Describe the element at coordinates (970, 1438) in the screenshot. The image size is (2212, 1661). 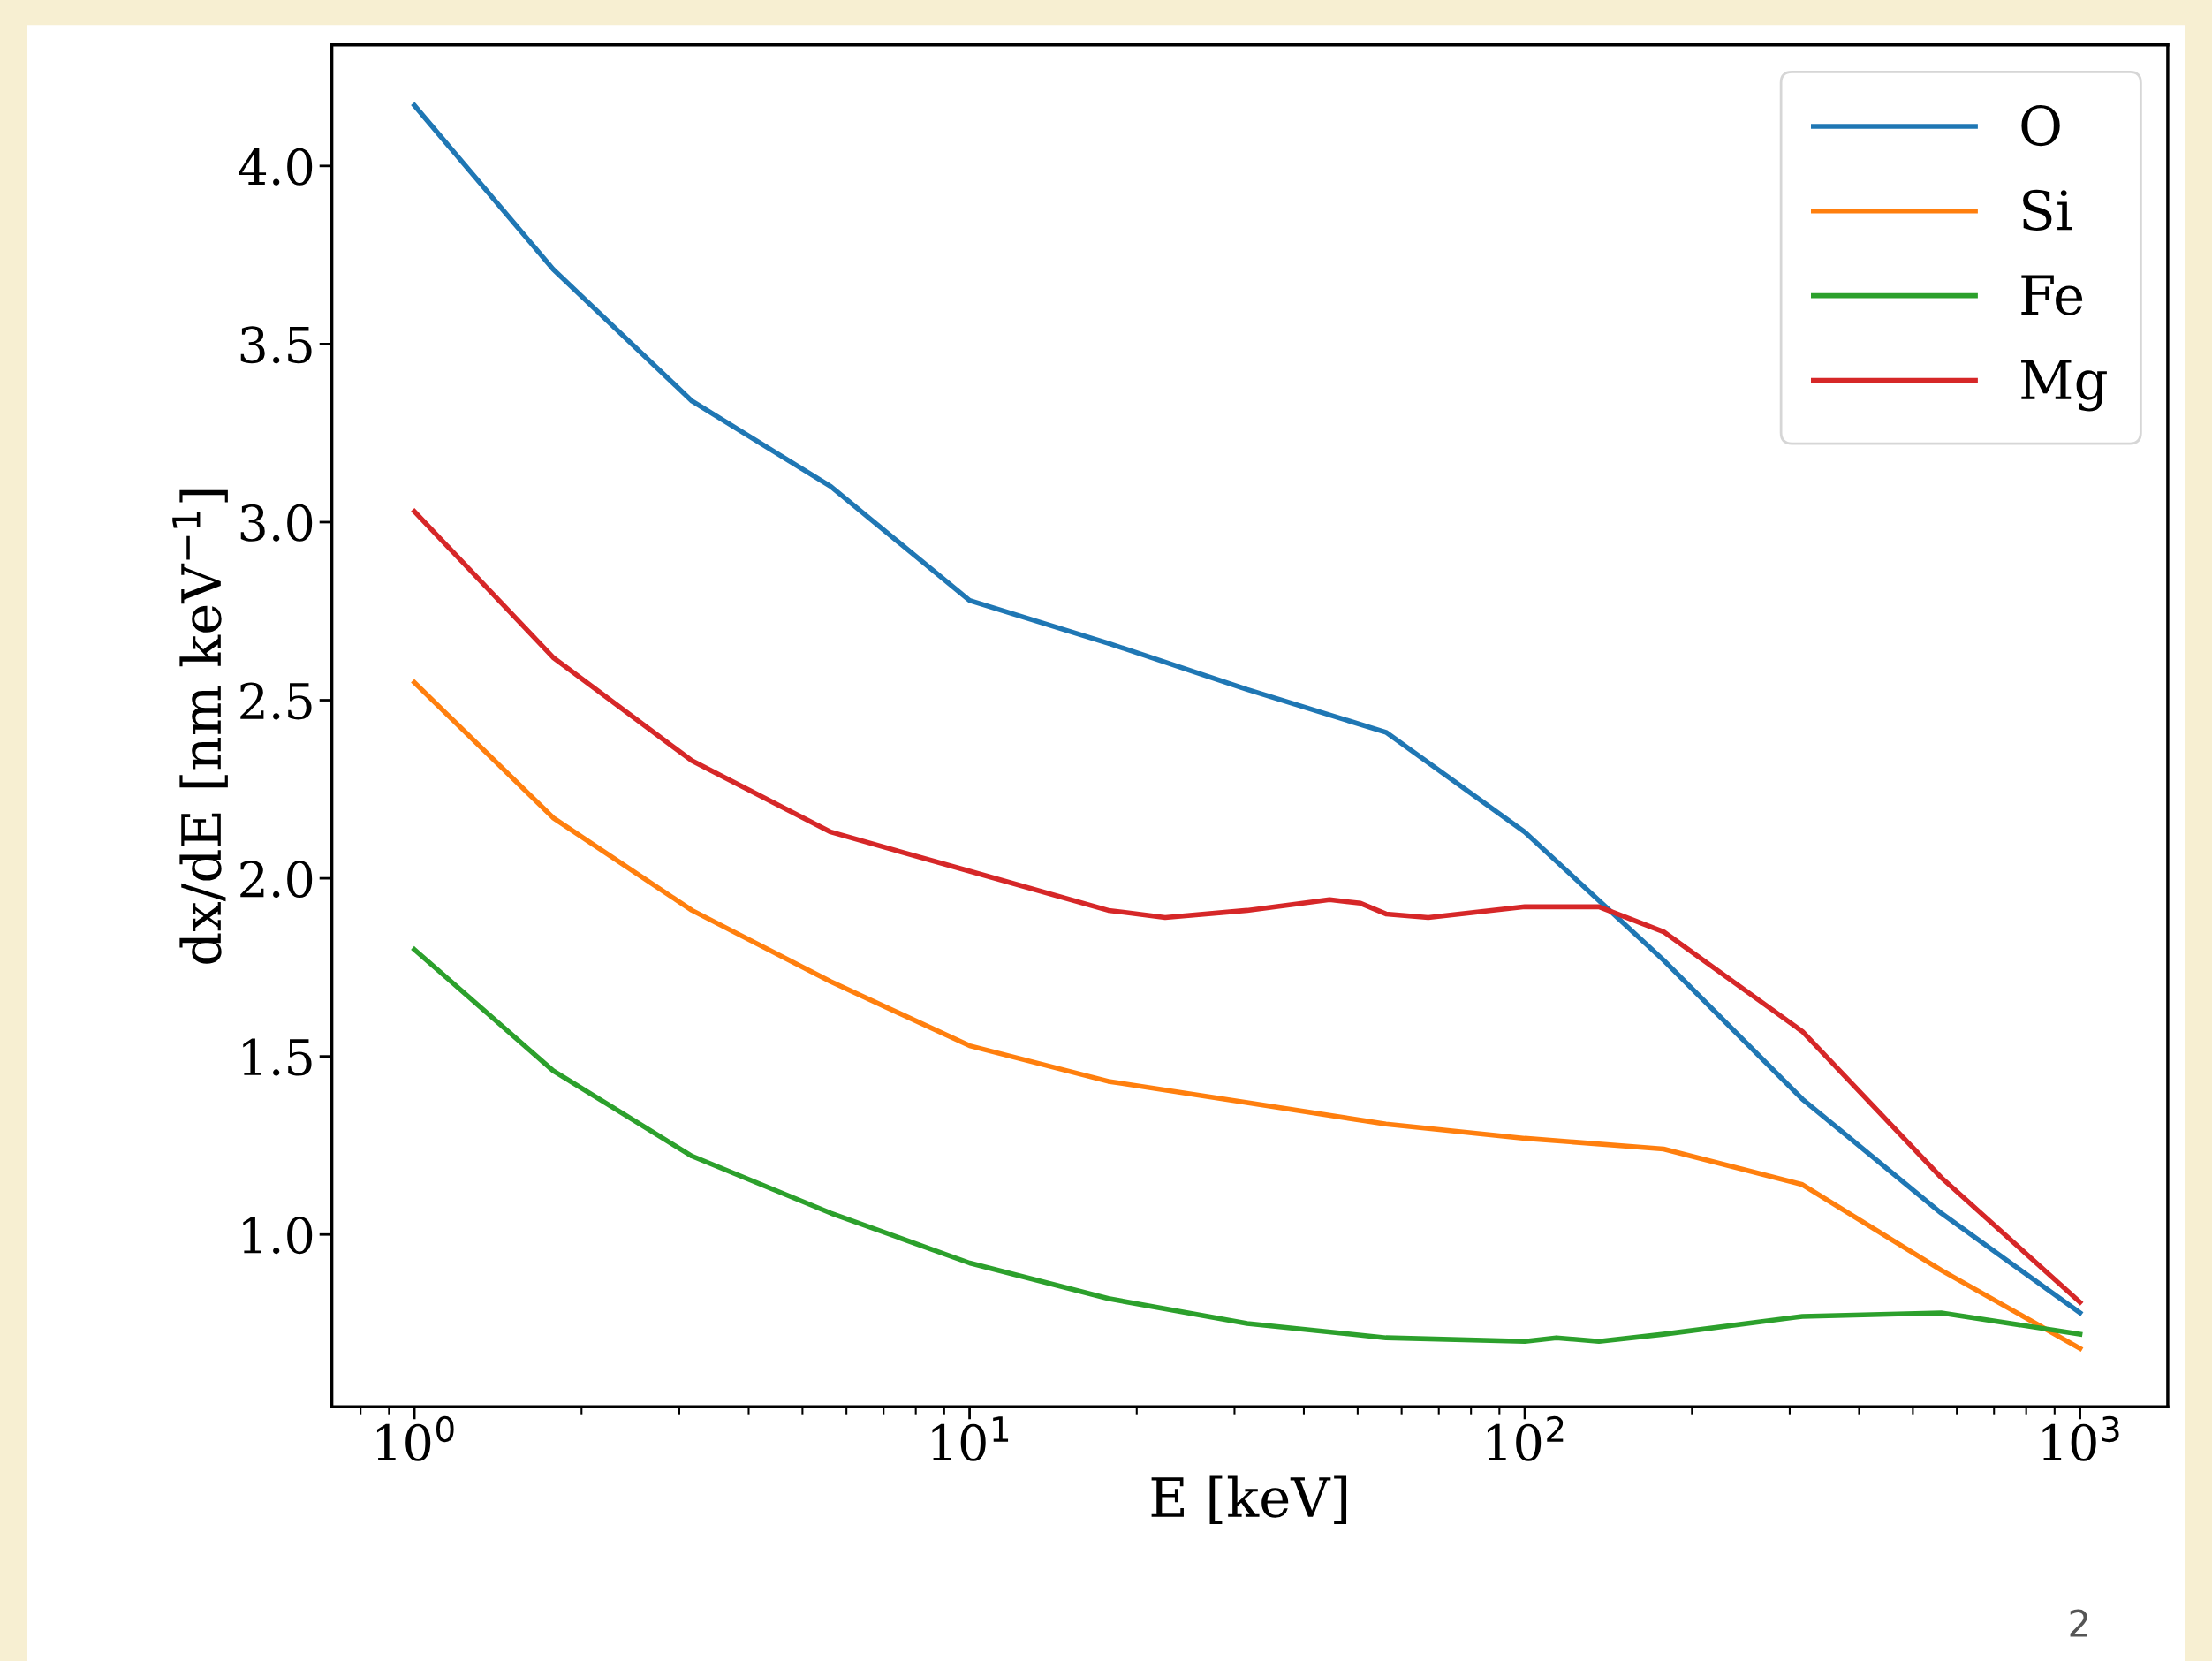
I see `x-tick-label: 10$^{1}$` at that location.